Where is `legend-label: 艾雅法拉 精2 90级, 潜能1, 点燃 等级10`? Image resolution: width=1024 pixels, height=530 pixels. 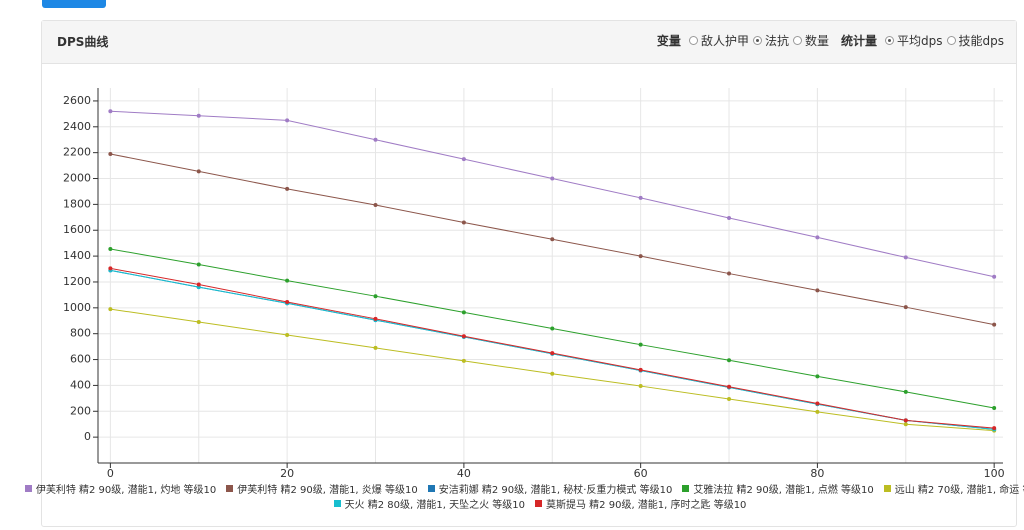
legend-label: 艾雅法拉 精2 90级, 潜能1, 点燃 等级10 is located at coordinates (783, 490).